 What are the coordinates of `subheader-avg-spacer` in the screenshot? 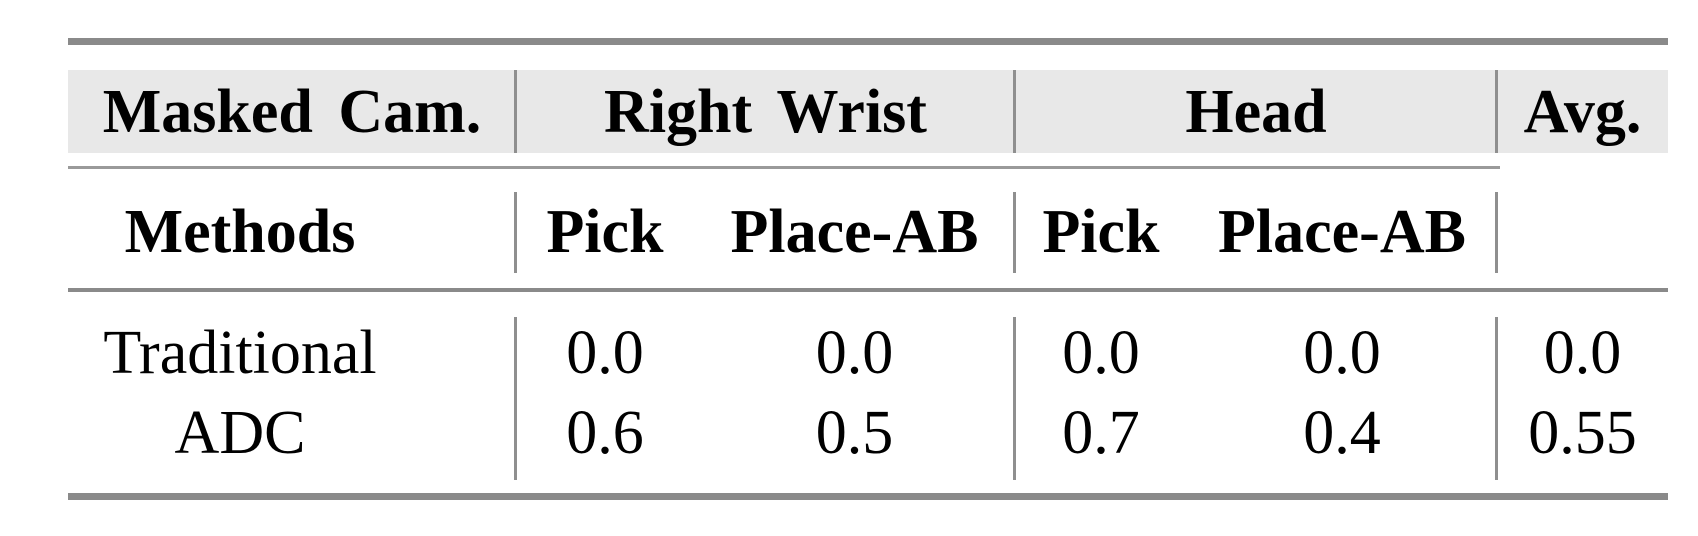 It's located at (1582, 231).